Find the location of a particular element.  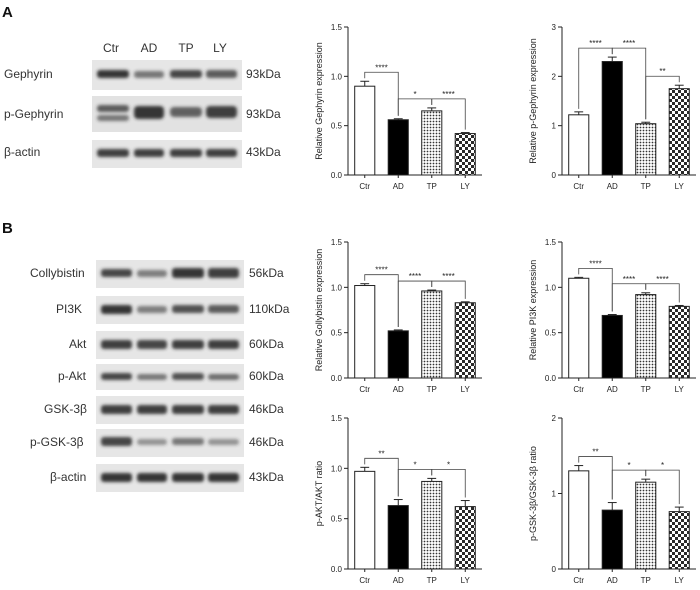

blot-row-beta-actin: β-actin 43kDa is located at coordinates (142, 154).